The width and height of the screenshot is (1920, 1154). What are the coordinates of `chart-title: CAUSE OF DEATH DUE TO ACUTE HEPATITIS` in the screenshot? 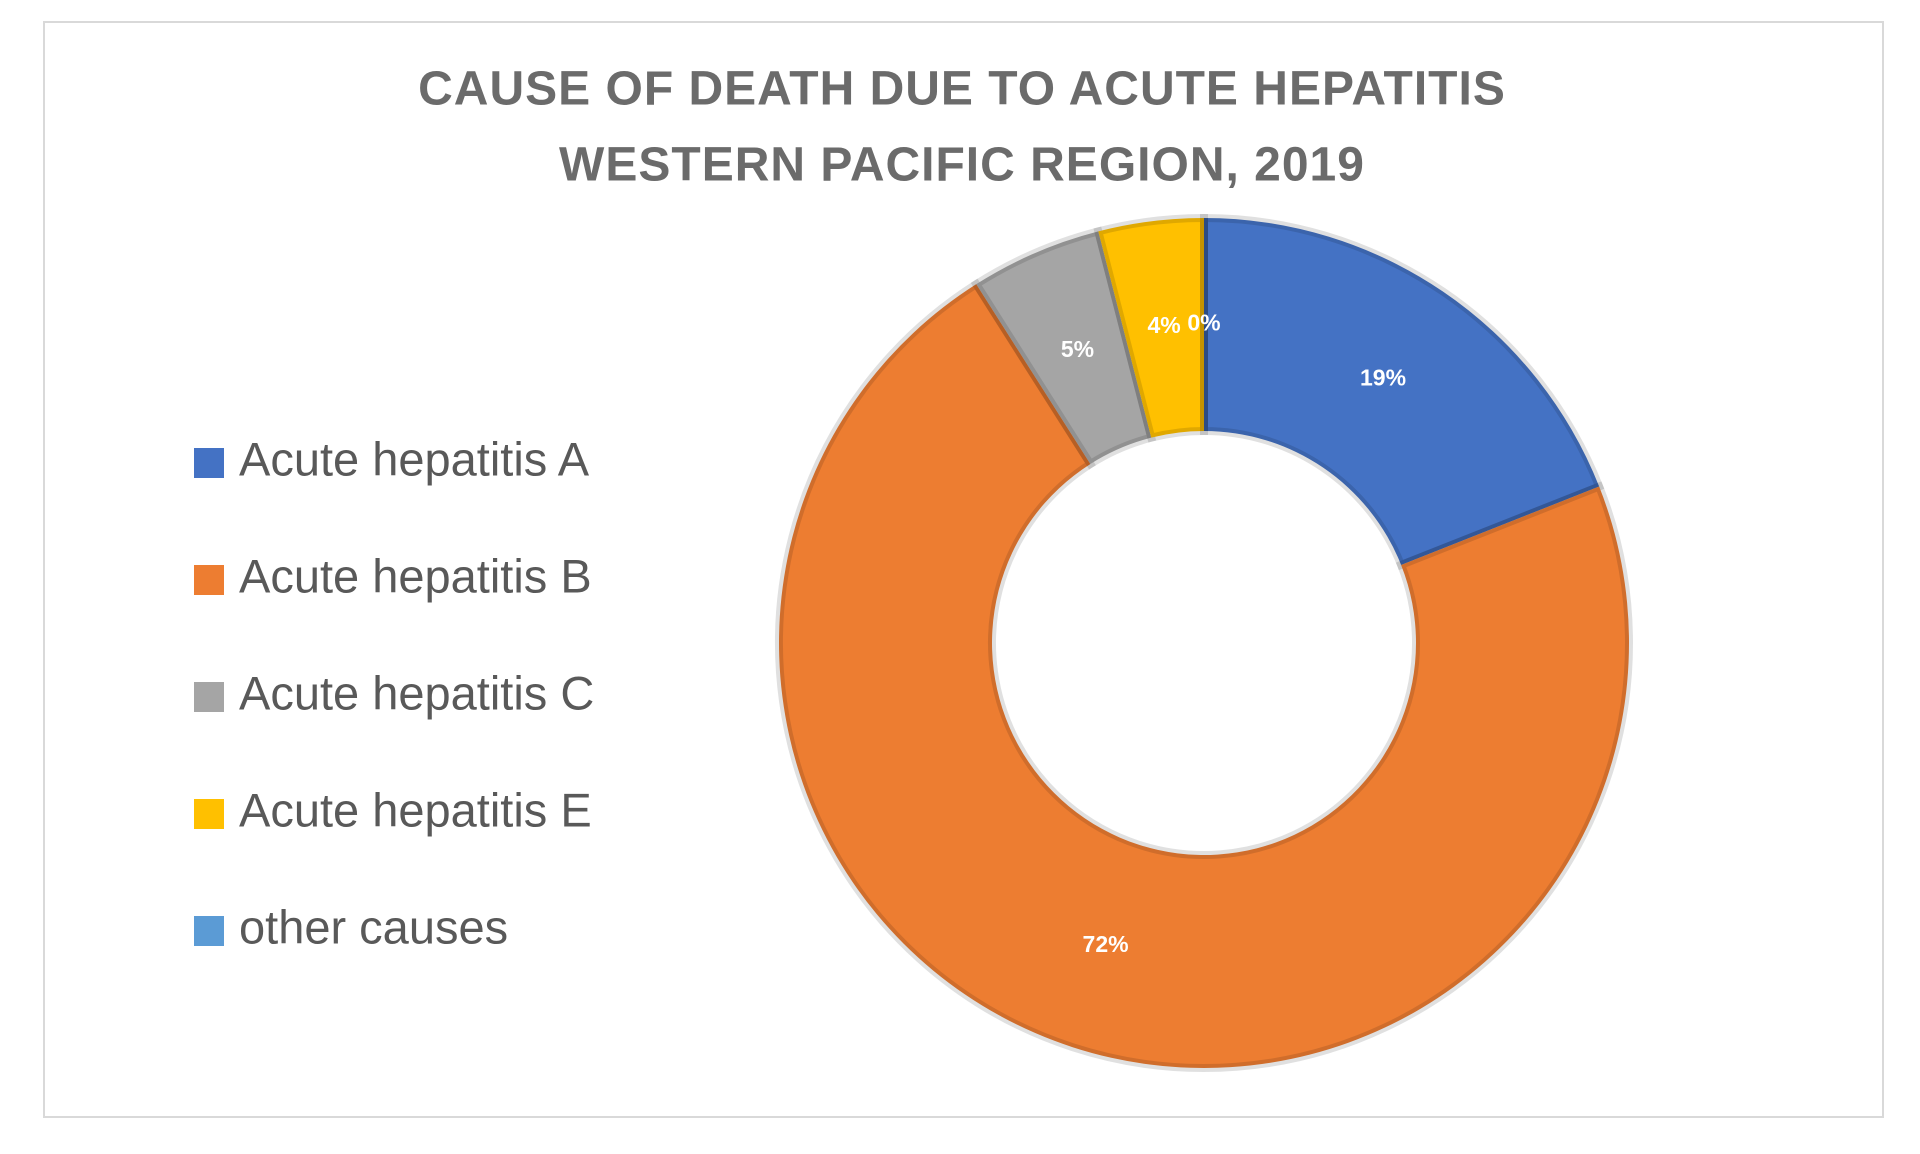 It's located at (962, 89).